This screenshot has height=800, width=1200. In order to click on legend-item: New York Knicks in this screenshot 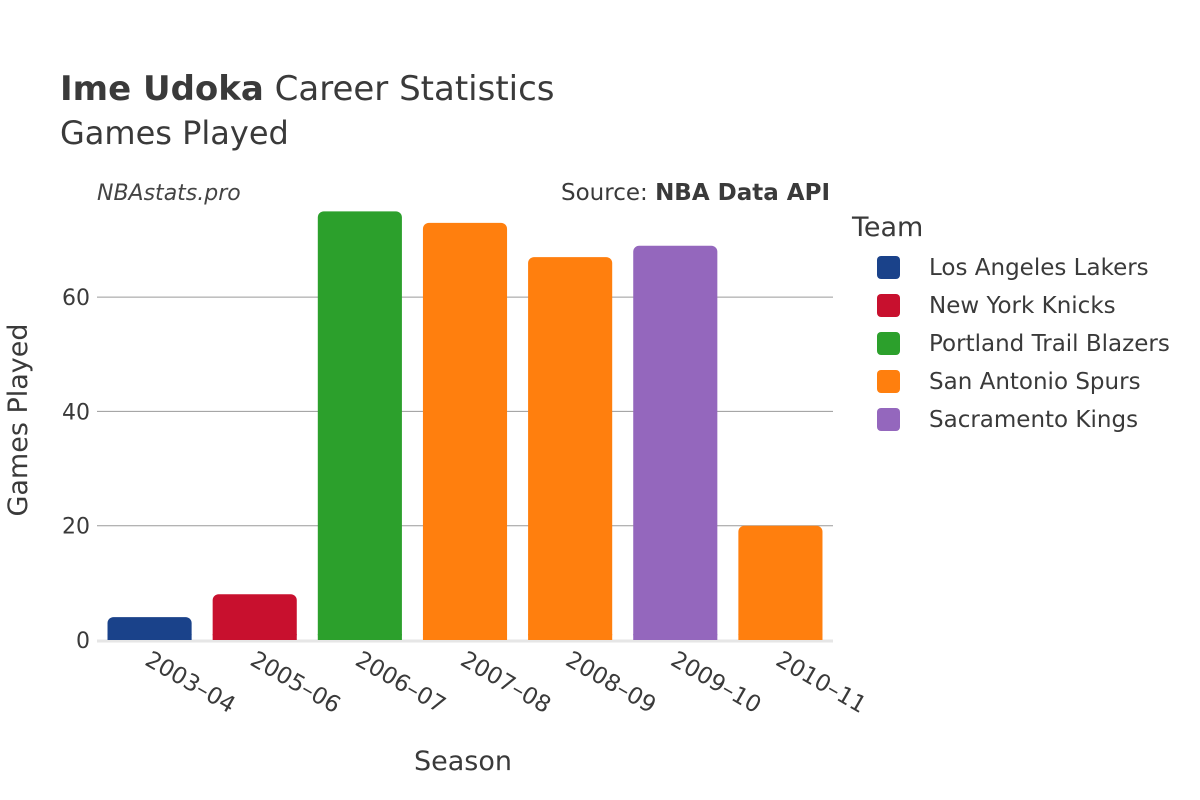, I will do `click(996, 306)`.